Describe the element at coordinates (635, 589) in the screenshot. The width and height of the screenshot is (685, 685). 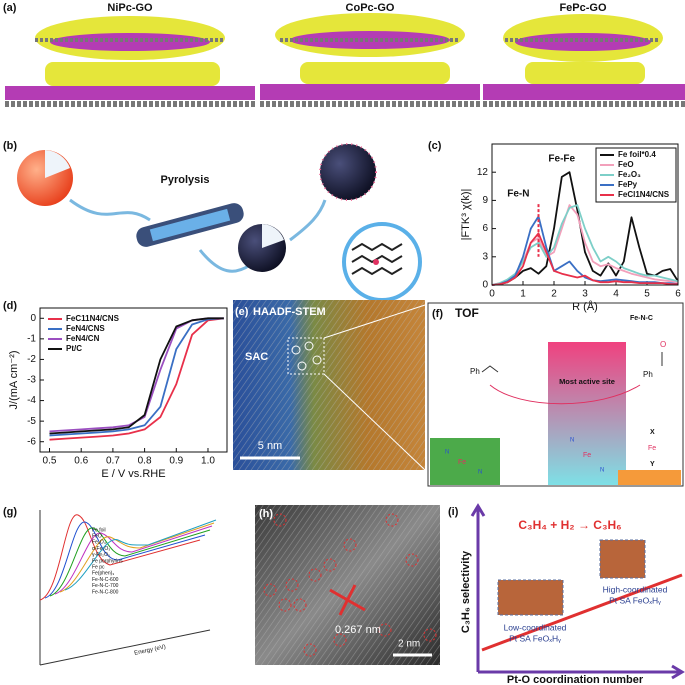
I see `model-label: High-coordinated` at that location.